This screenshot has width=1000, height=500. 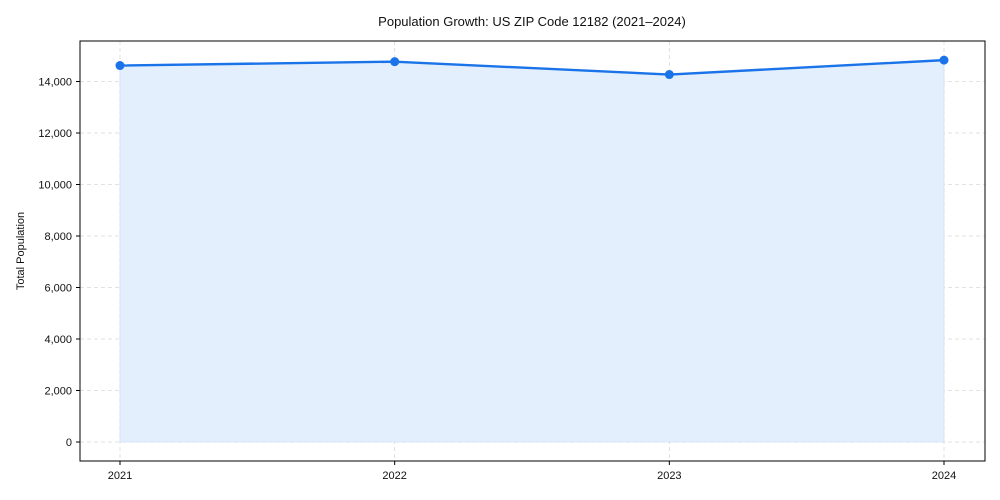 I want to click on x-tick-label: 2021, so click(x=120, y=476).